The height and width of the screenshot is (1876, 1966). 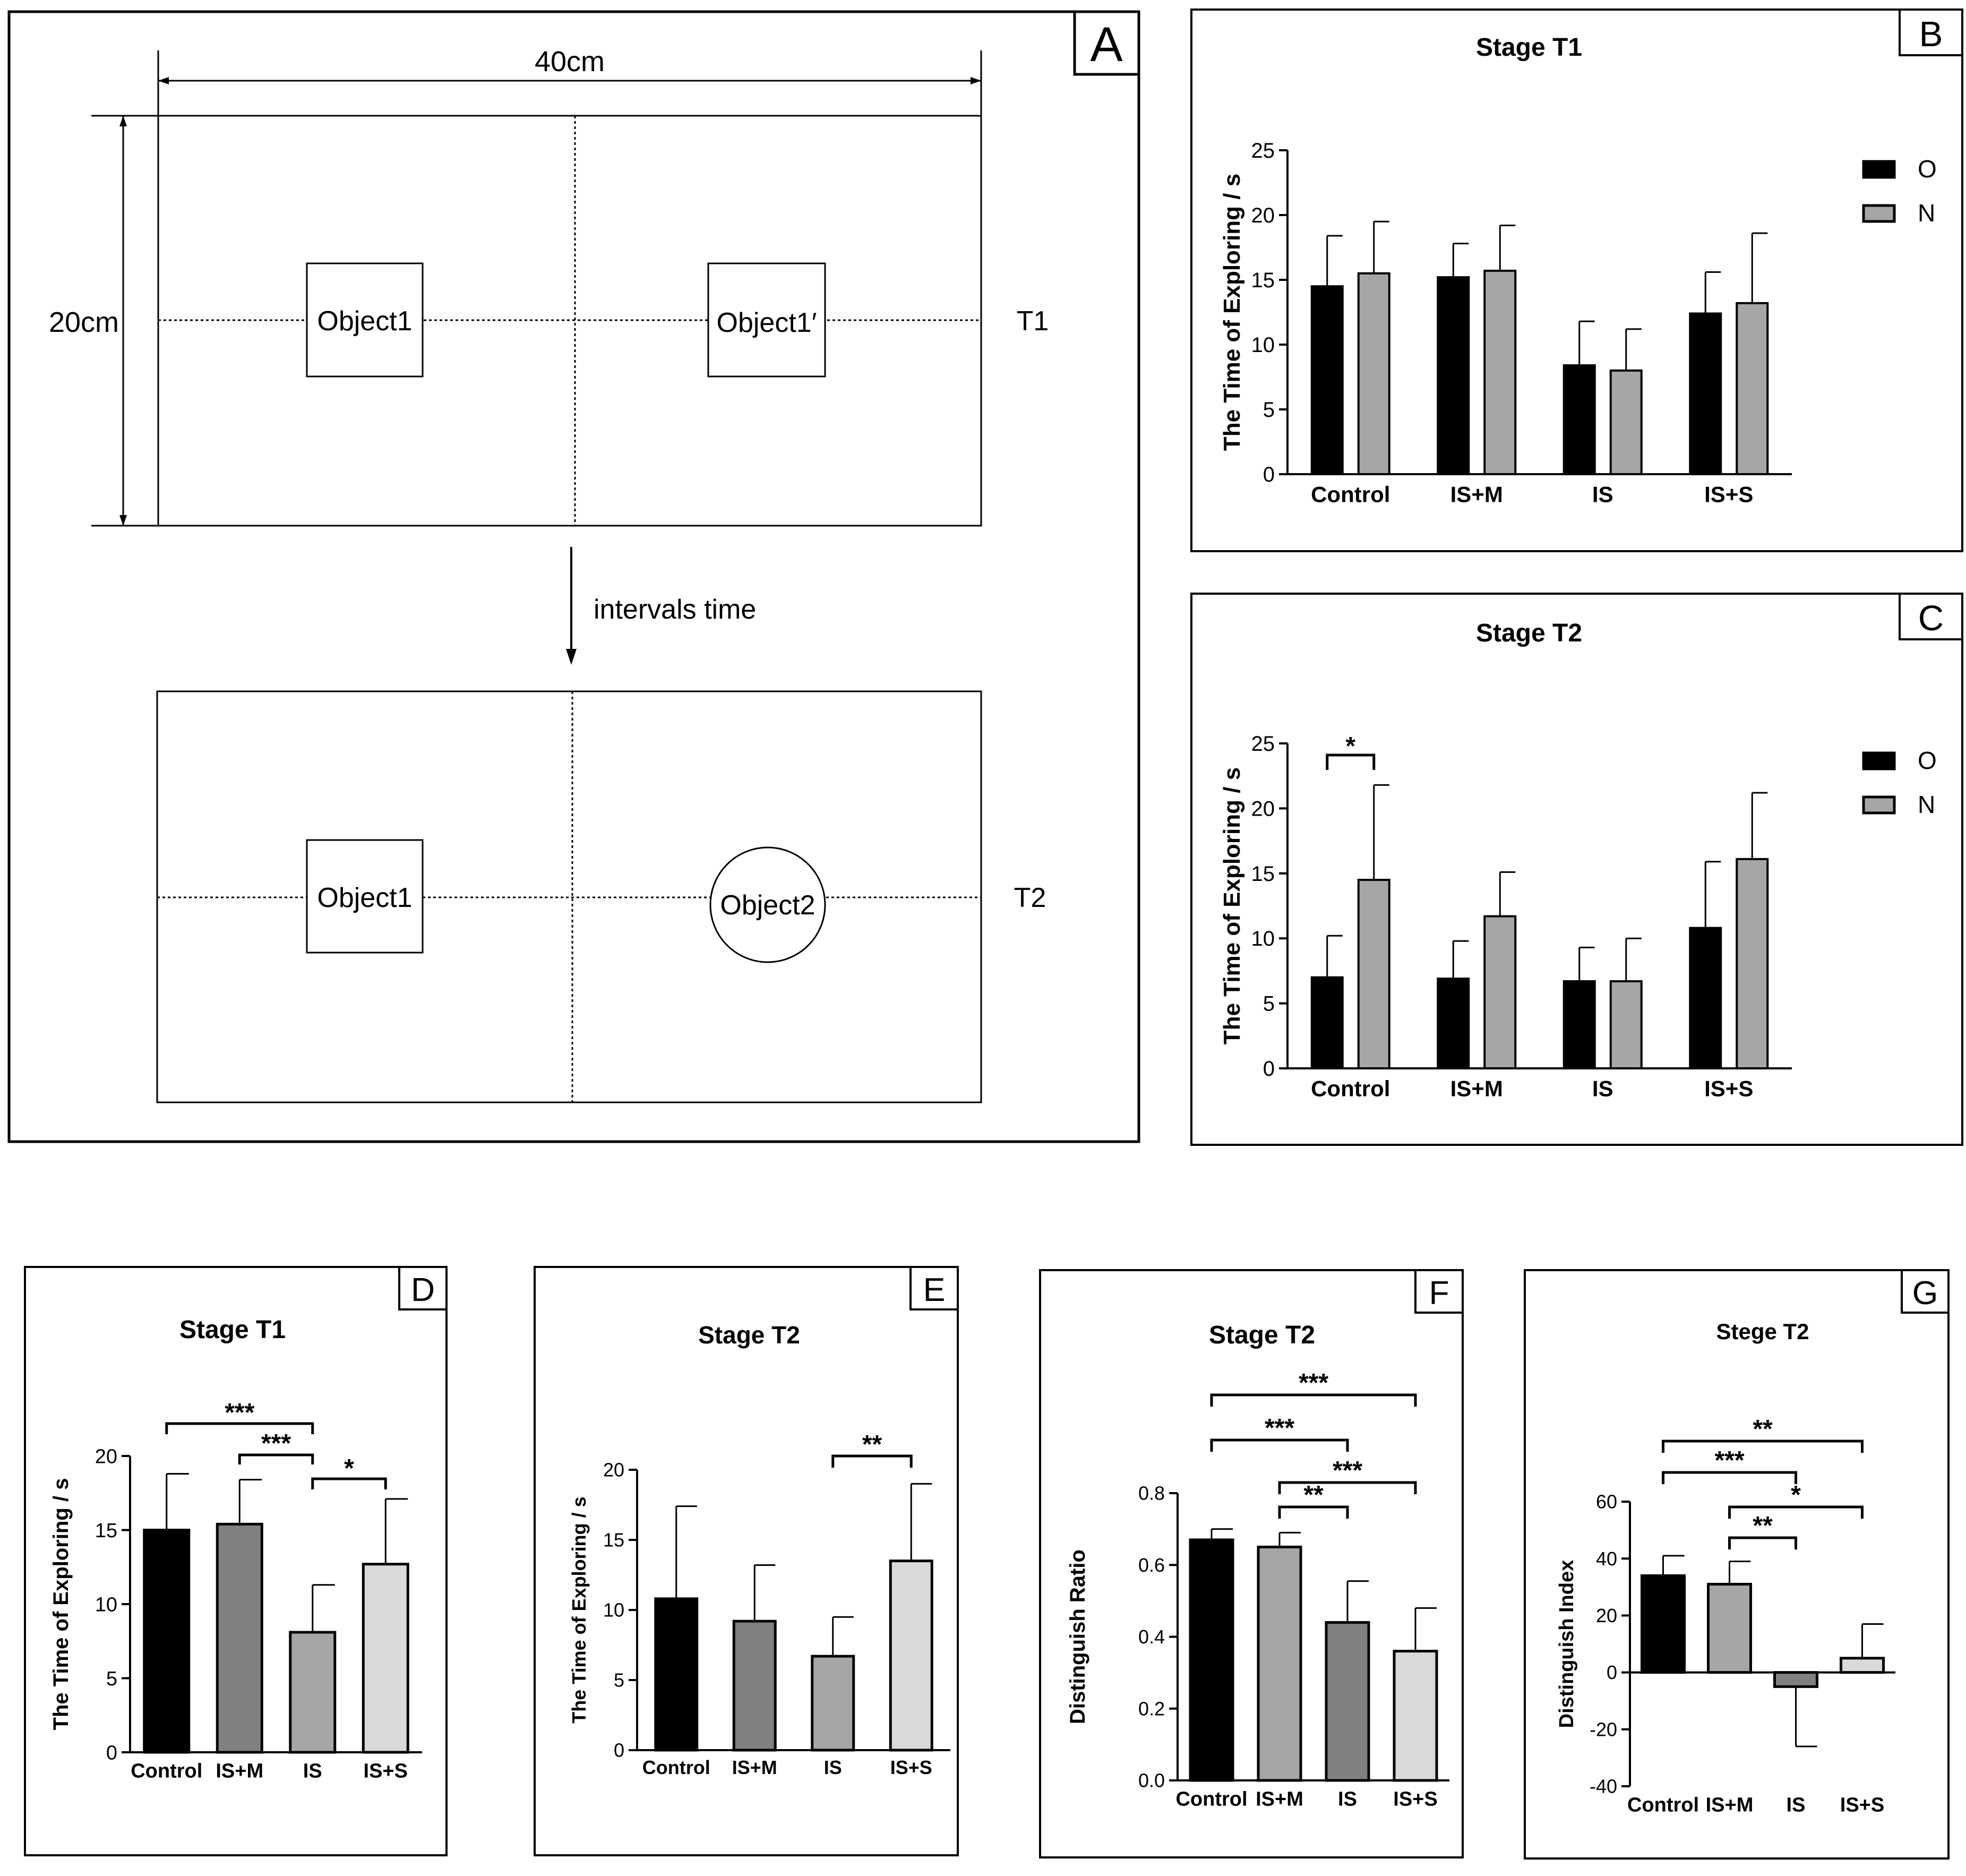 I want to click on panel-letter: G, so click(x=1925, y=1293).